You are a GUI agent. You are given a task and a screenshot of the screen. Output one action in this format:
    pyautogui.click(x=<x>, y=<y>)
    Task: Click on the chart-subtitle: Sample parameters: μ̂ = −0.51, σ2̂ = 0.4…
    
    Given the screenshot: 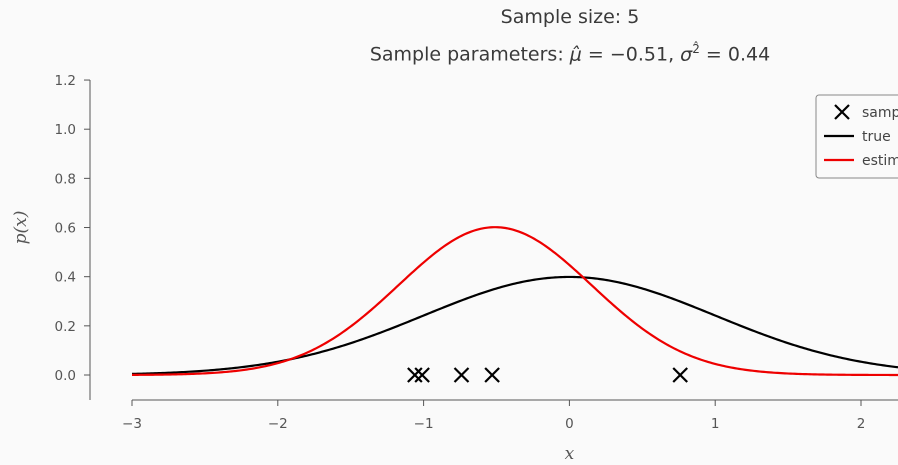 What is the action you would take?
    pyautogui.click(x=449, y=53)
    